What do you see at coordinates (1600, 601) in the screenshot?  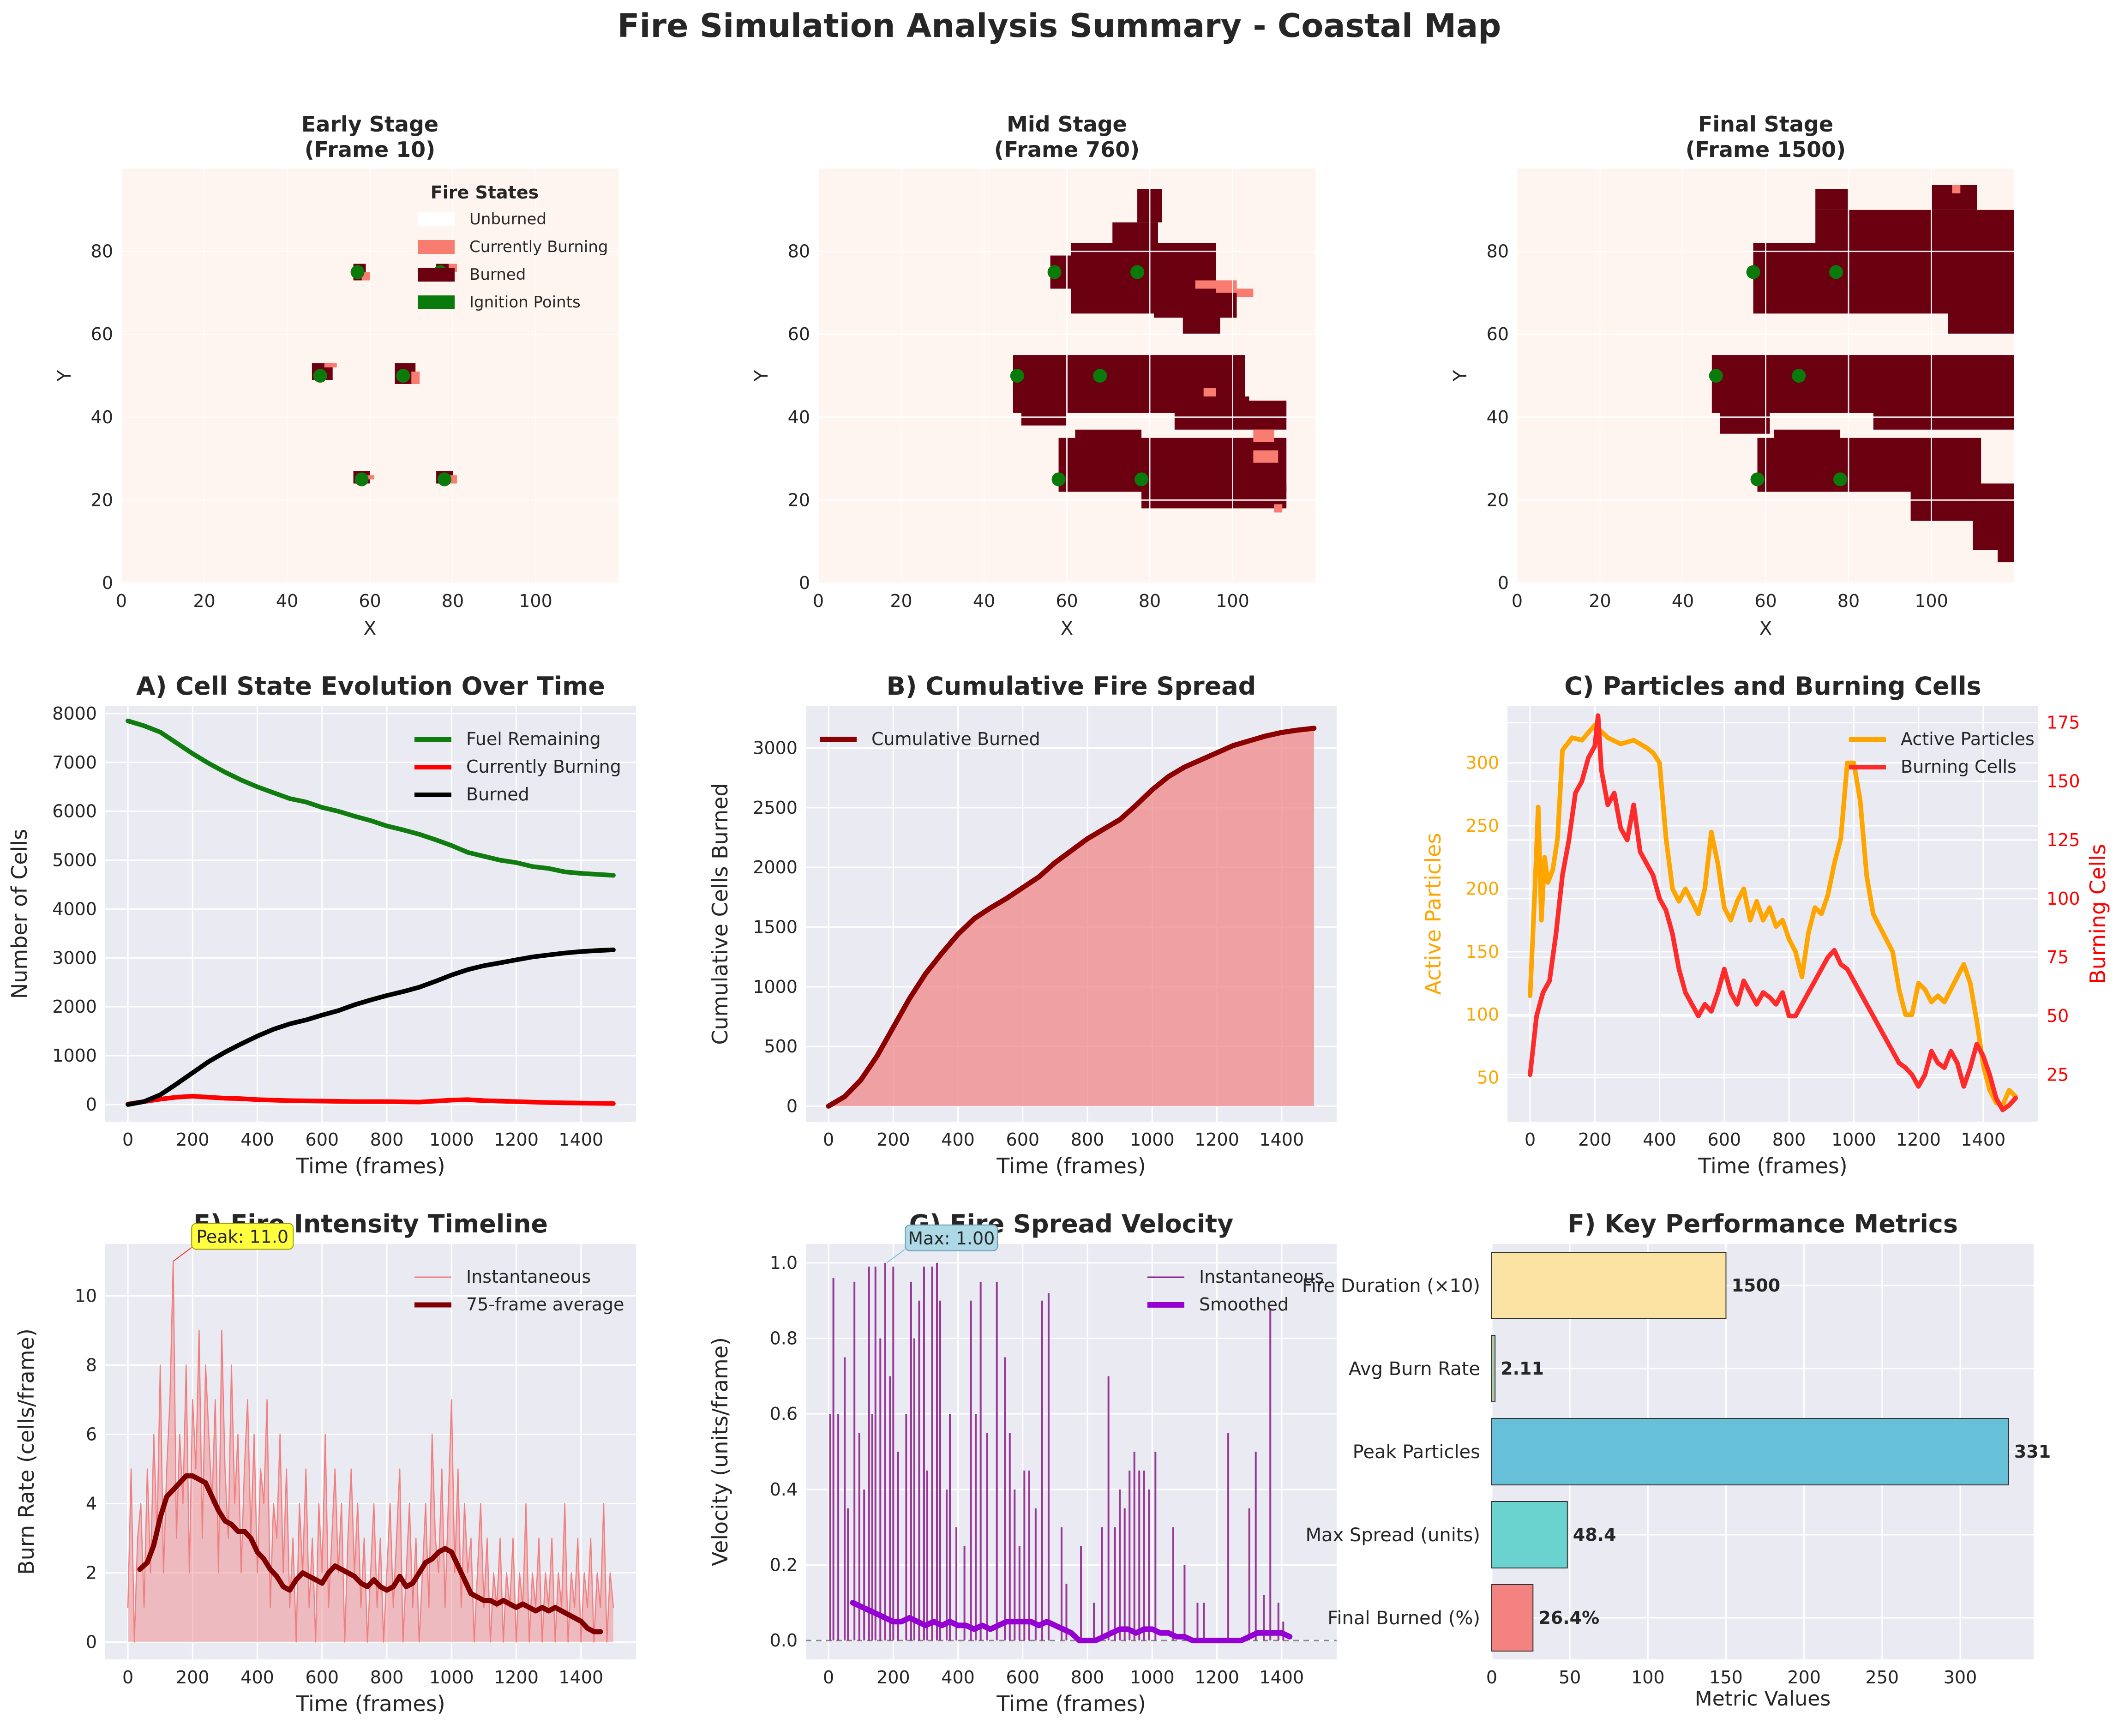 I see `x-tick-label: 20` at bounding box center [1600, 601].